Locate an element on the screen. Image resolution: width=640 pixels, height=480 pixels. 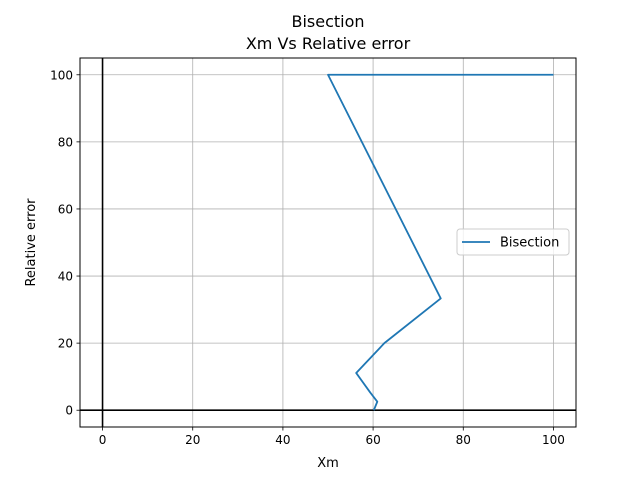
chart-title: Bisection is located at coordinates (327, 21).